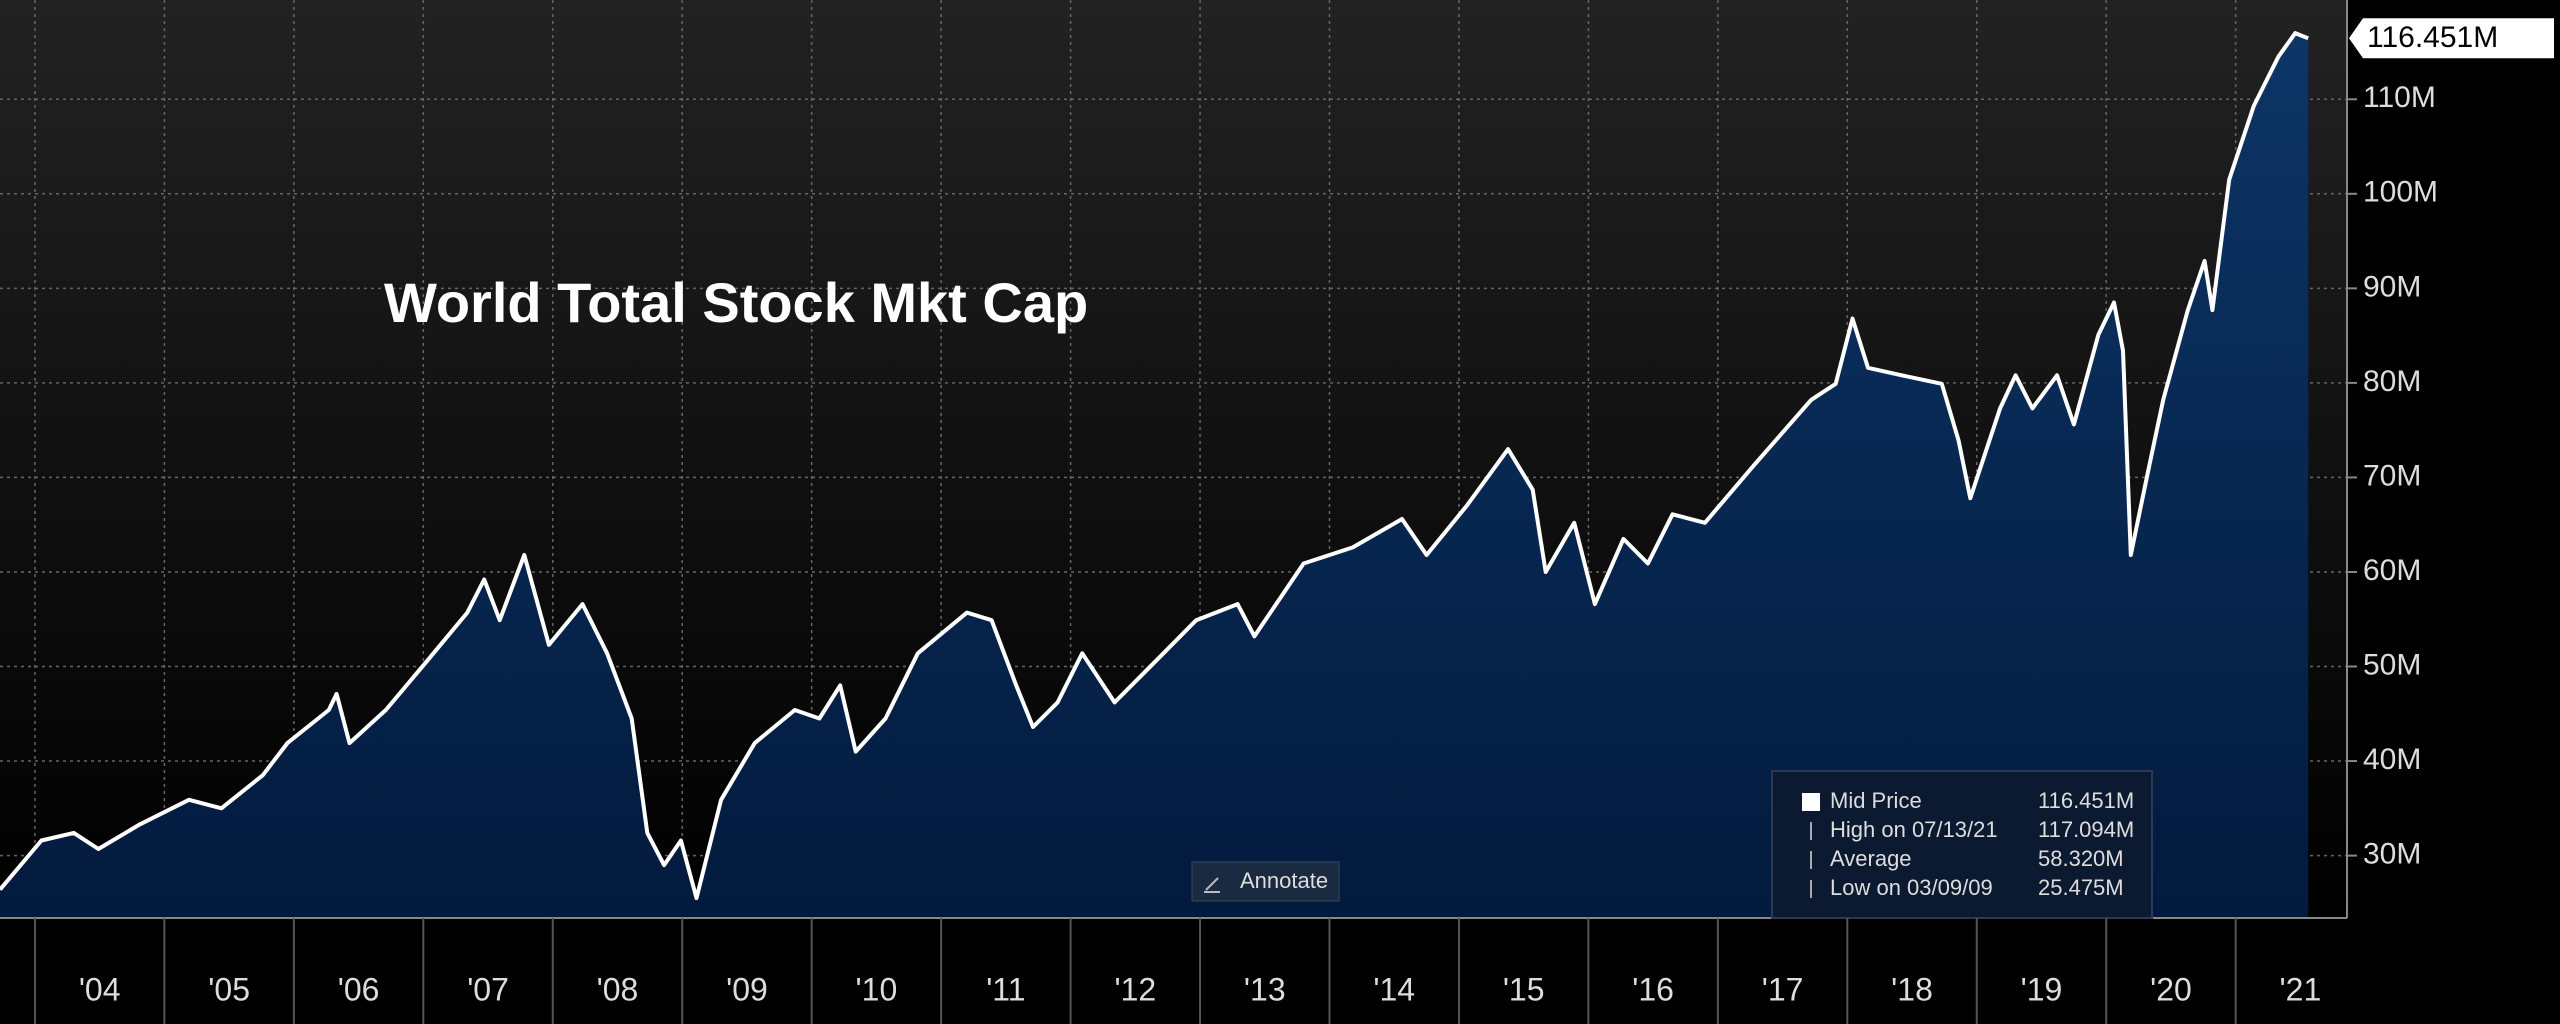 The height and width of the screenshot is (1024, 2560). Describe the element at coordinates (1212, 885) in the screenshot. I see `pen-icon` at that location.